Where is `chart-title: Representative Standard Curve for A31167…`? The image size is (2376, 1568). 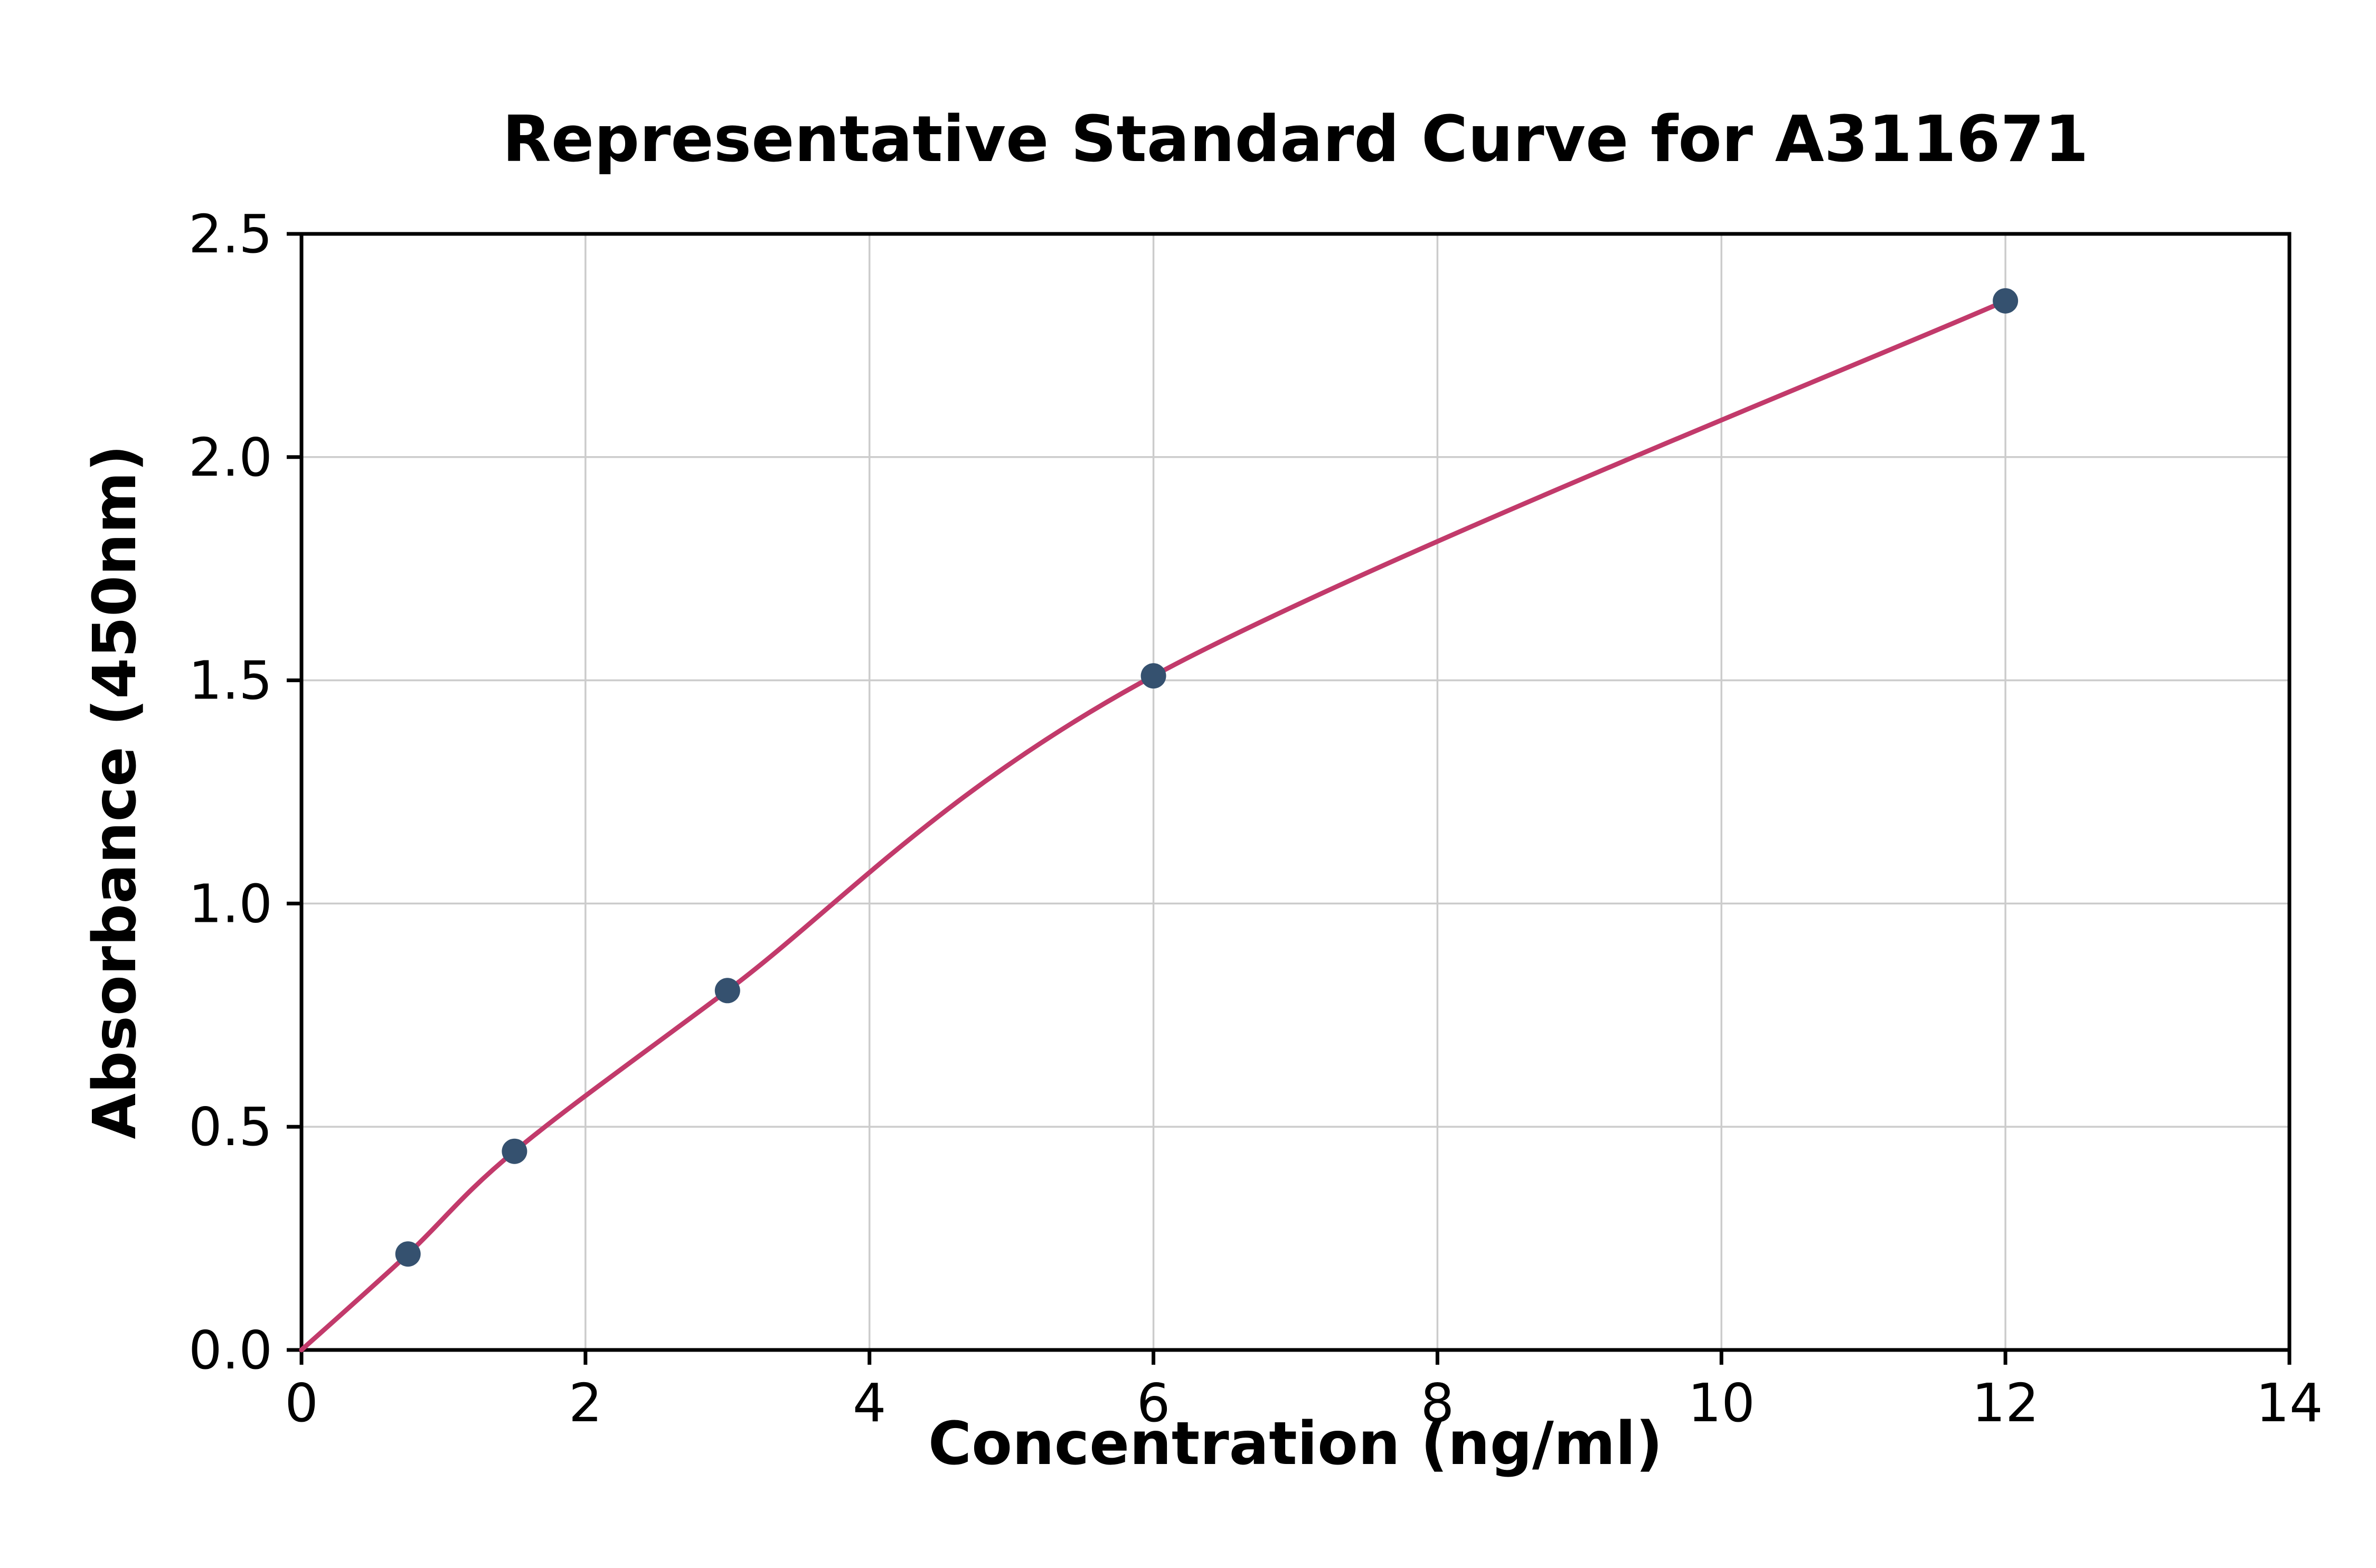
chart-title: Representative Standard Curve for A31167… is located at coordinates (1296, 139).